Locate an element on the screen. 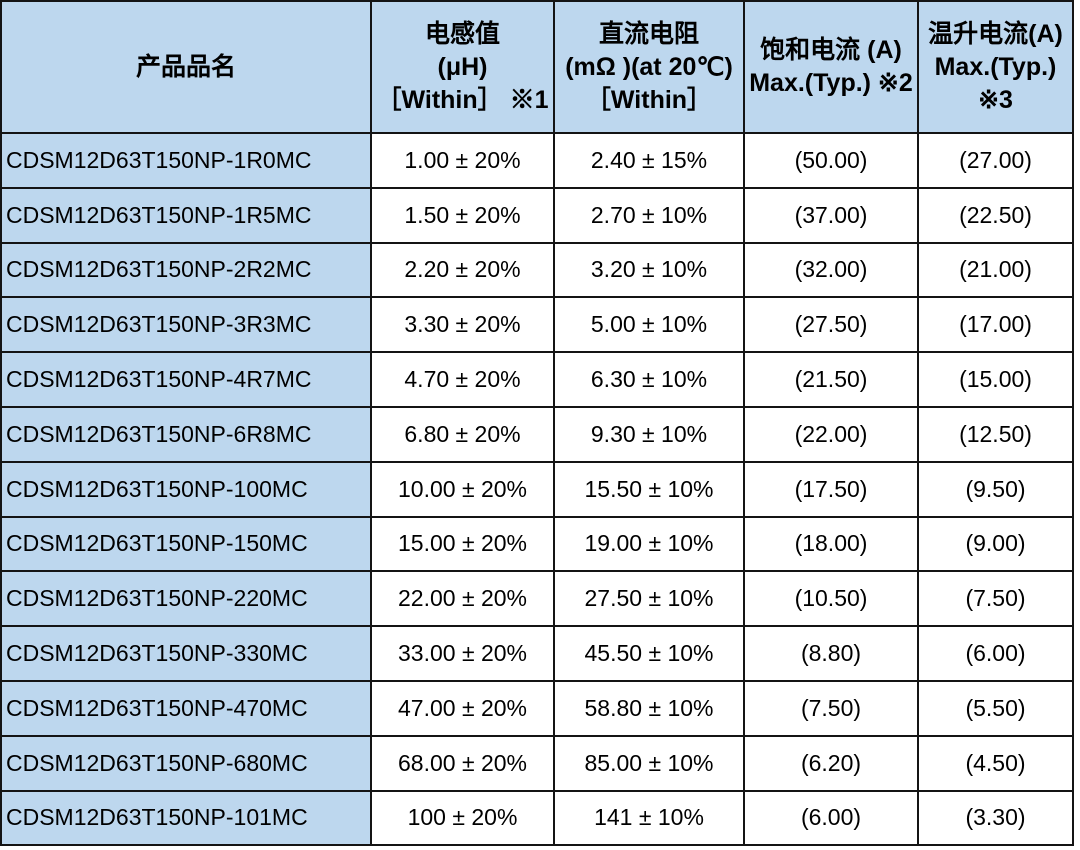 The width and height of the screenshot is (1080, 850). product-name-cell: CDSM12D63T150NP-470MC is located at coordinates (186, 708).